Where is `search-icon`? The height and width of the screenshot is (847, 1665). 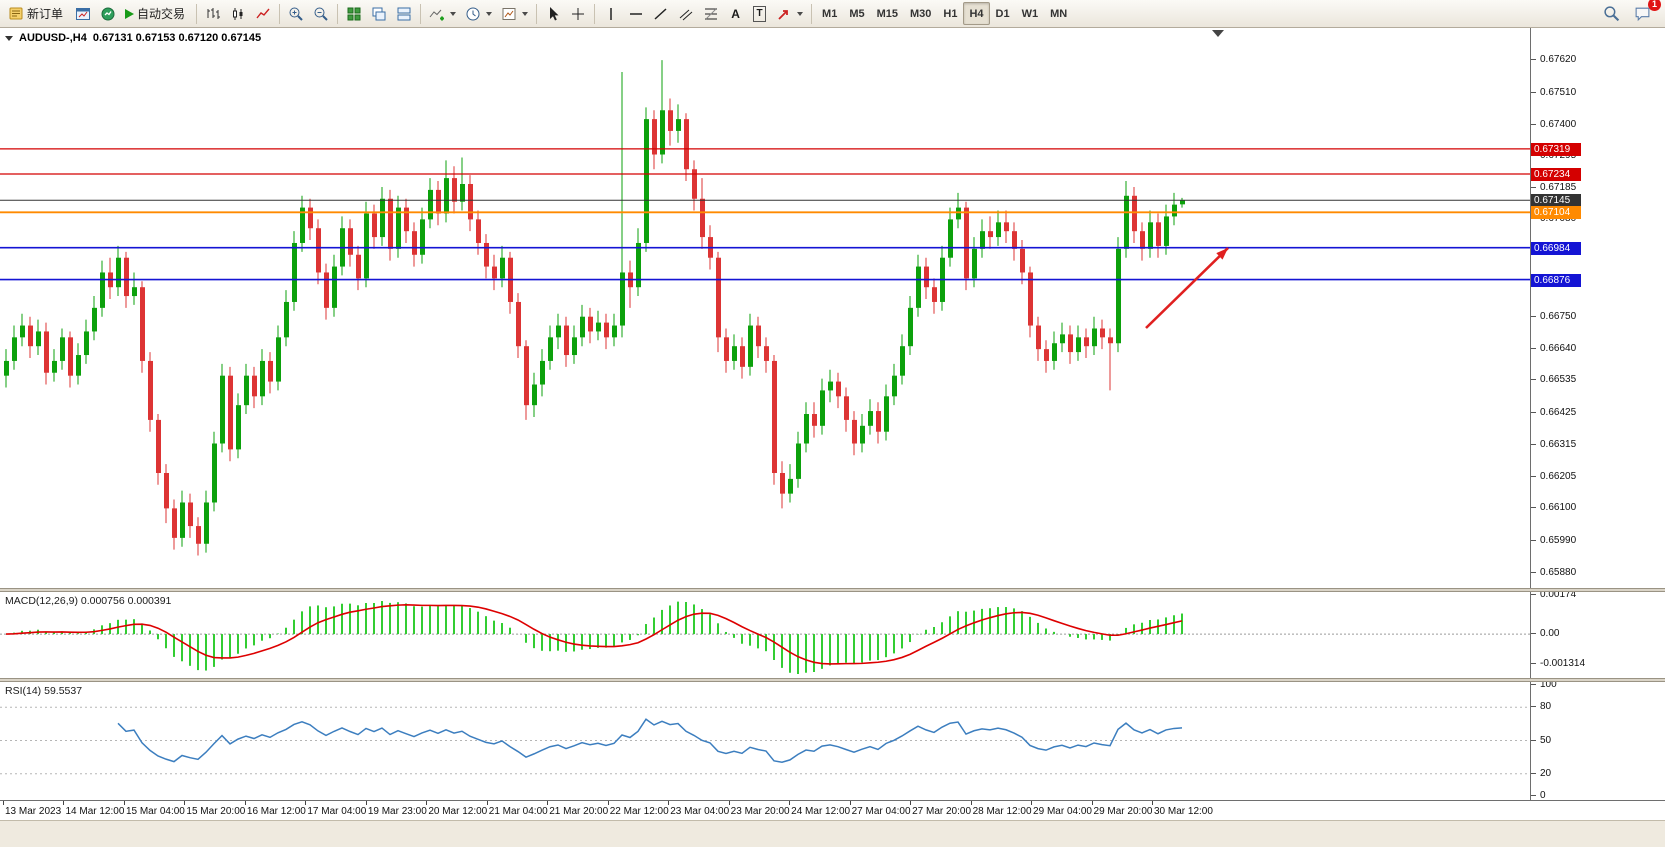
search-icon is located at coordinates (1612, 14).